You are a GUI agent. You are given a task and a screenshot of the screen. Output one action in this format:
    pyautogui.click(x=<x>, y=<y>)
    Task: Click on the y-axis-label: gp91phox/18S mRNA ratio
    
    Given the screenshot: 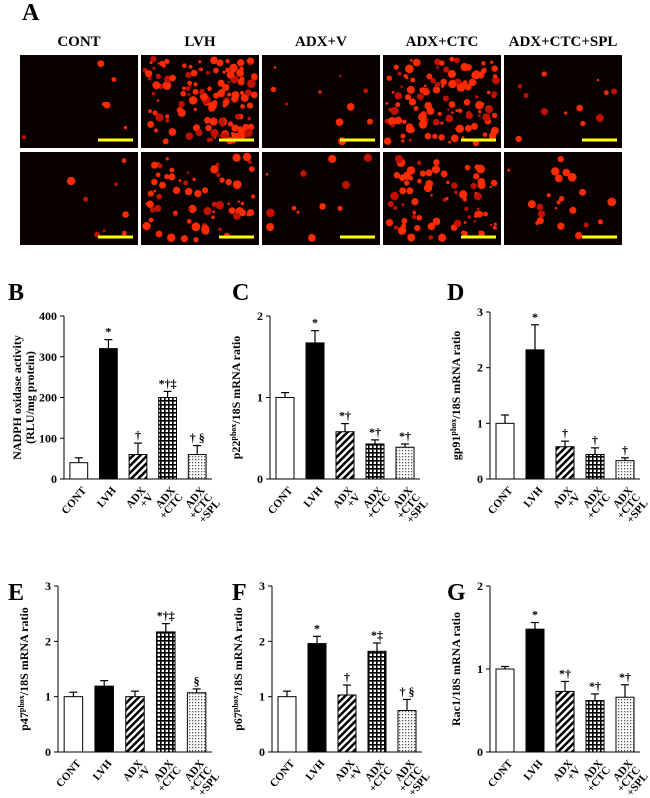 What is the action you would take?
    pyautogui.click(x=456, y=396)
    